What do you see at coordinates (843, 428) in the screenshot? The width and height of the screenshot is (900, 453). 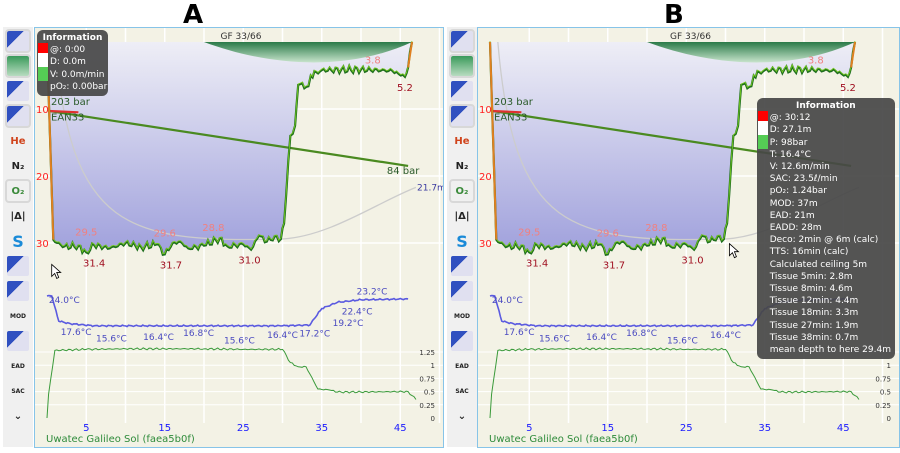 I see `time-axis-label: 45` at bounding box center [843, 428].